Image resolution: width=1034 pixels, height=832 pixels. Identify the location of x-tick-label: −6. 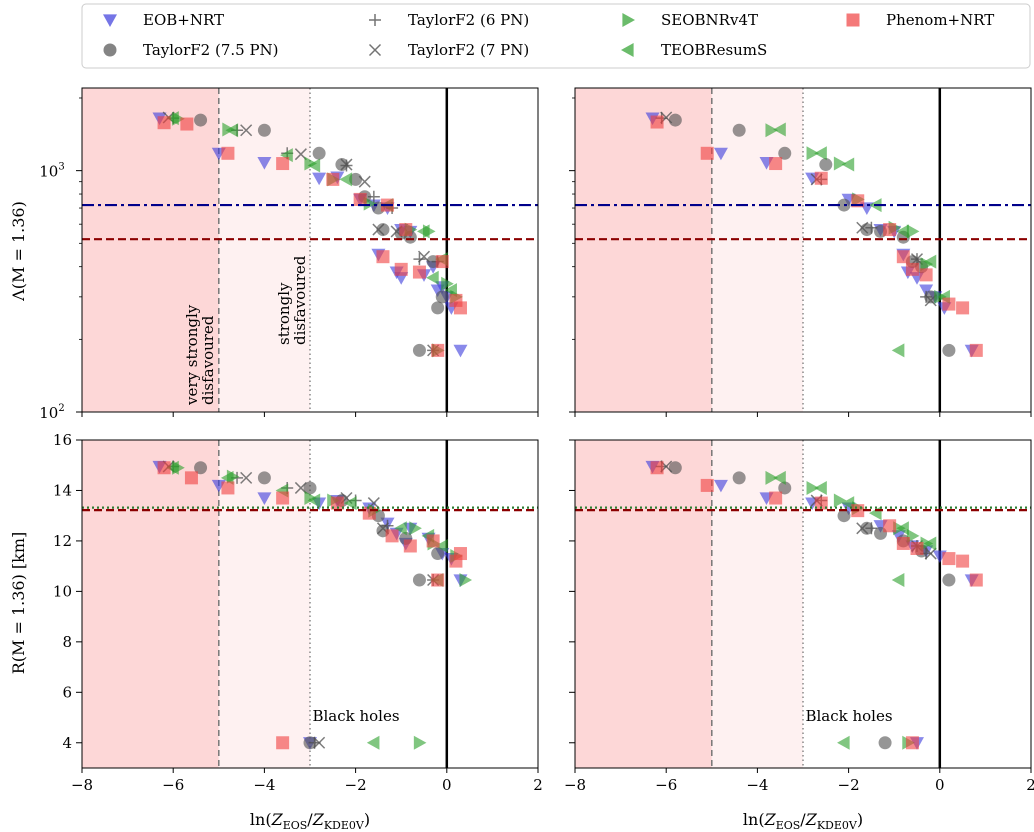
(173, 785).